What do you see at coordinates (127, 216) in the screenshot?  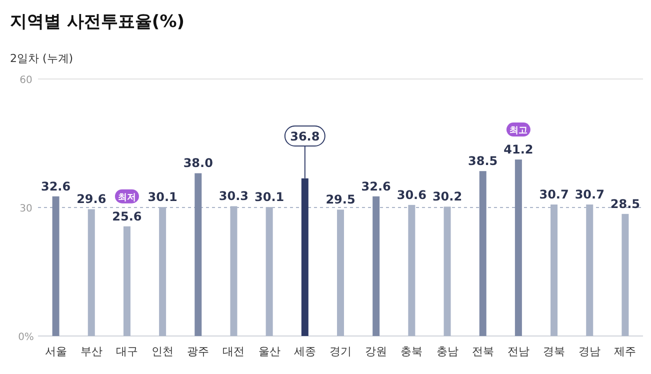 I see `data-label: 25.6` at bounding box center [127, 216].